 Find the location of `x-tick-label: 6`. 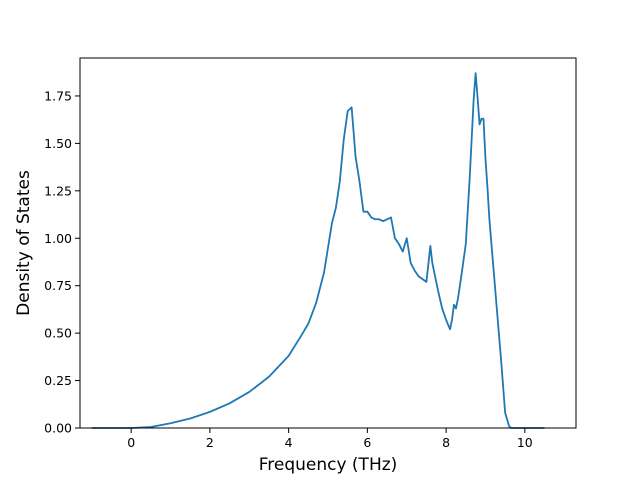

x-tick-label: 6 is located at coordinates (367, 442).